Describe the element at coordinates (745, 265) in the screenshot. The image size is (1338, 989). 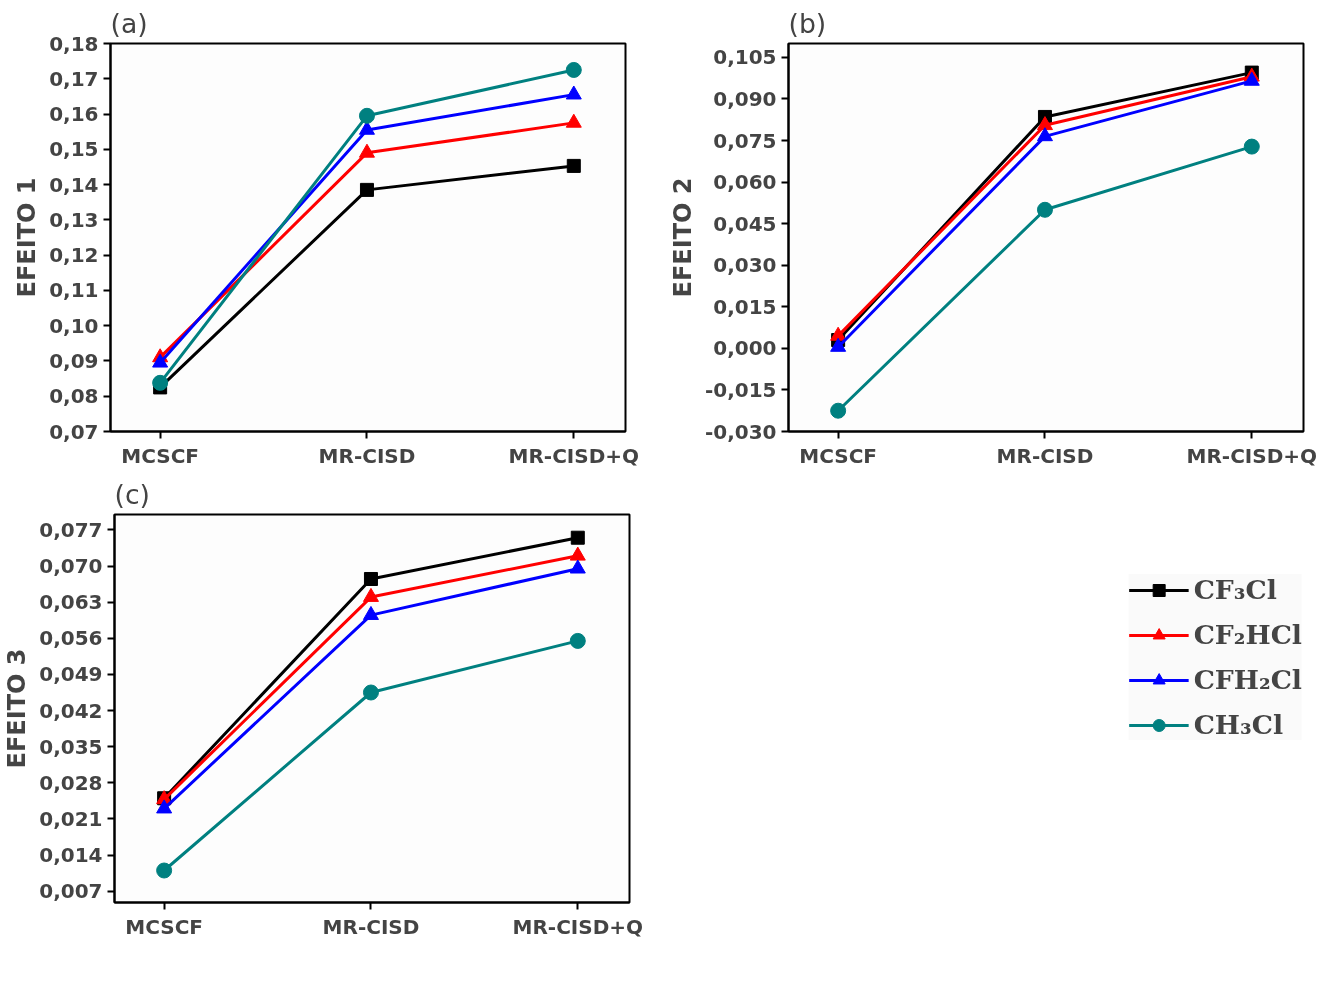
I see `y-tick-label: 0,030` at that location.